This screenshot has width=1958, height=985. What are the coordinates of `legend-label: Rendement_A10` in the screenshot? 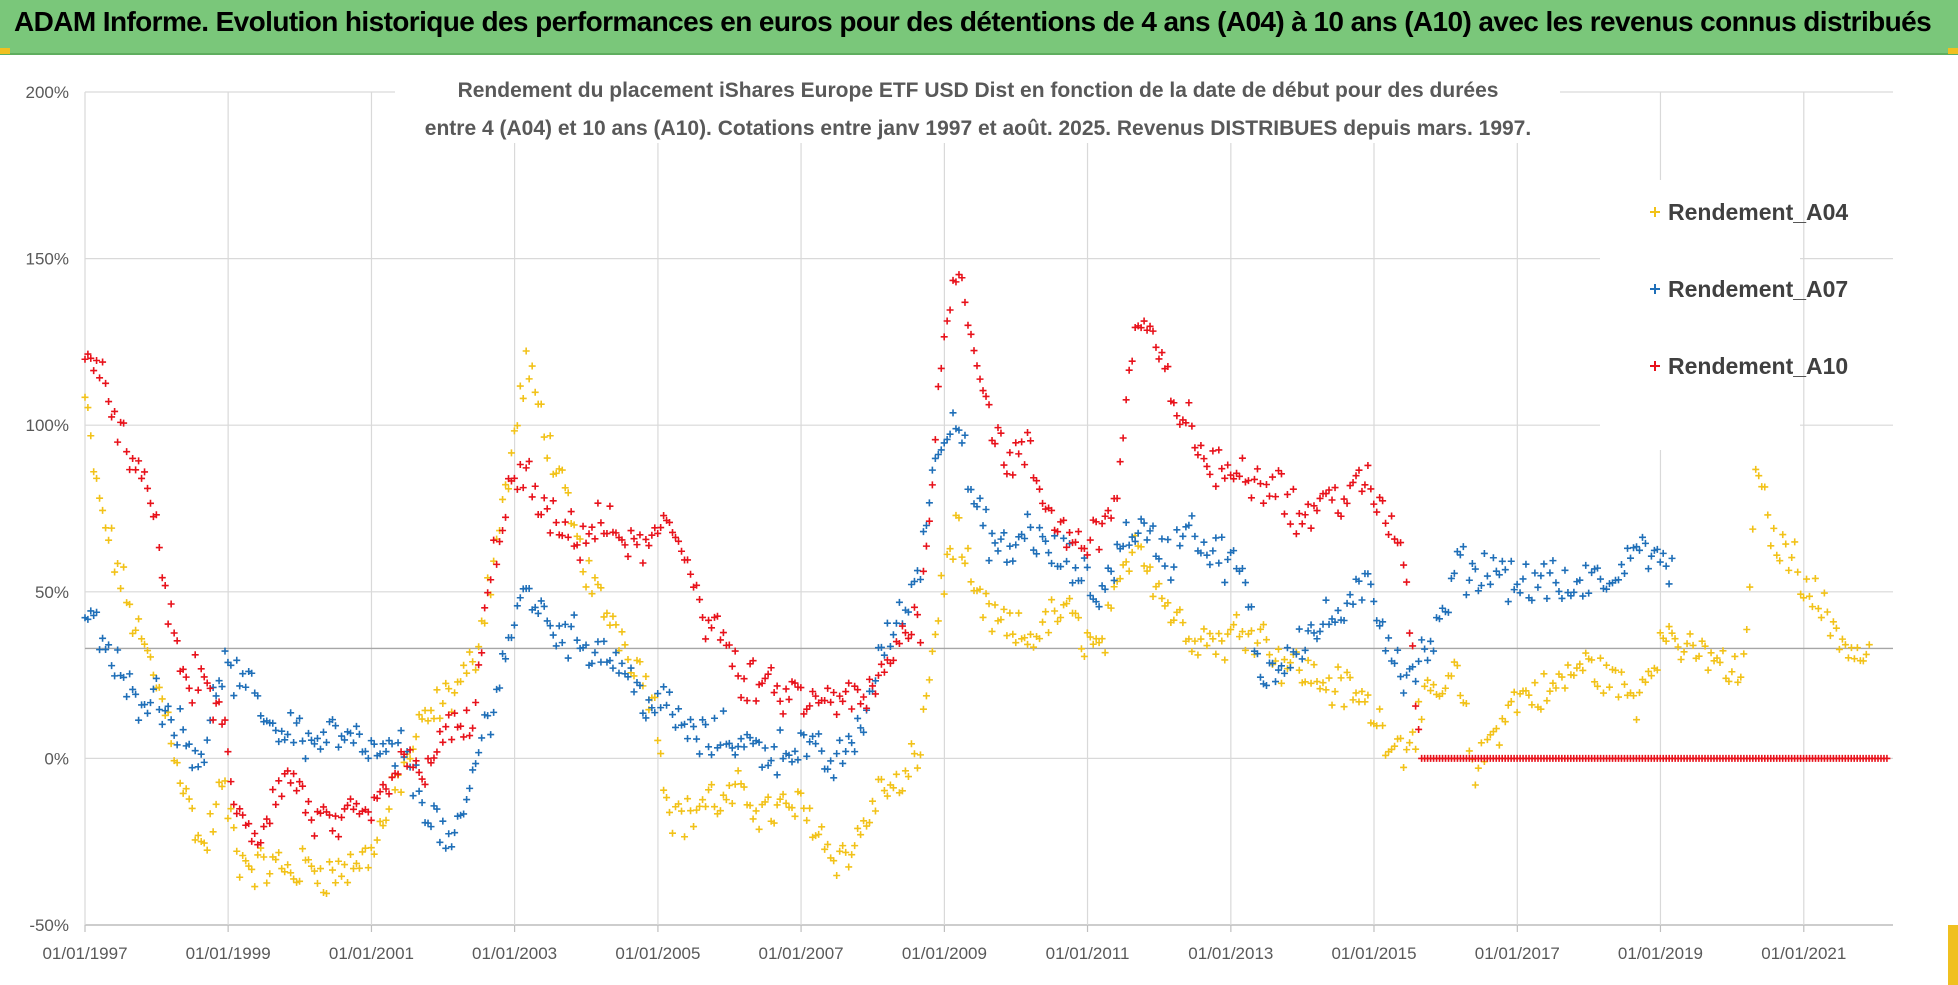 It's located at (1758, 366).